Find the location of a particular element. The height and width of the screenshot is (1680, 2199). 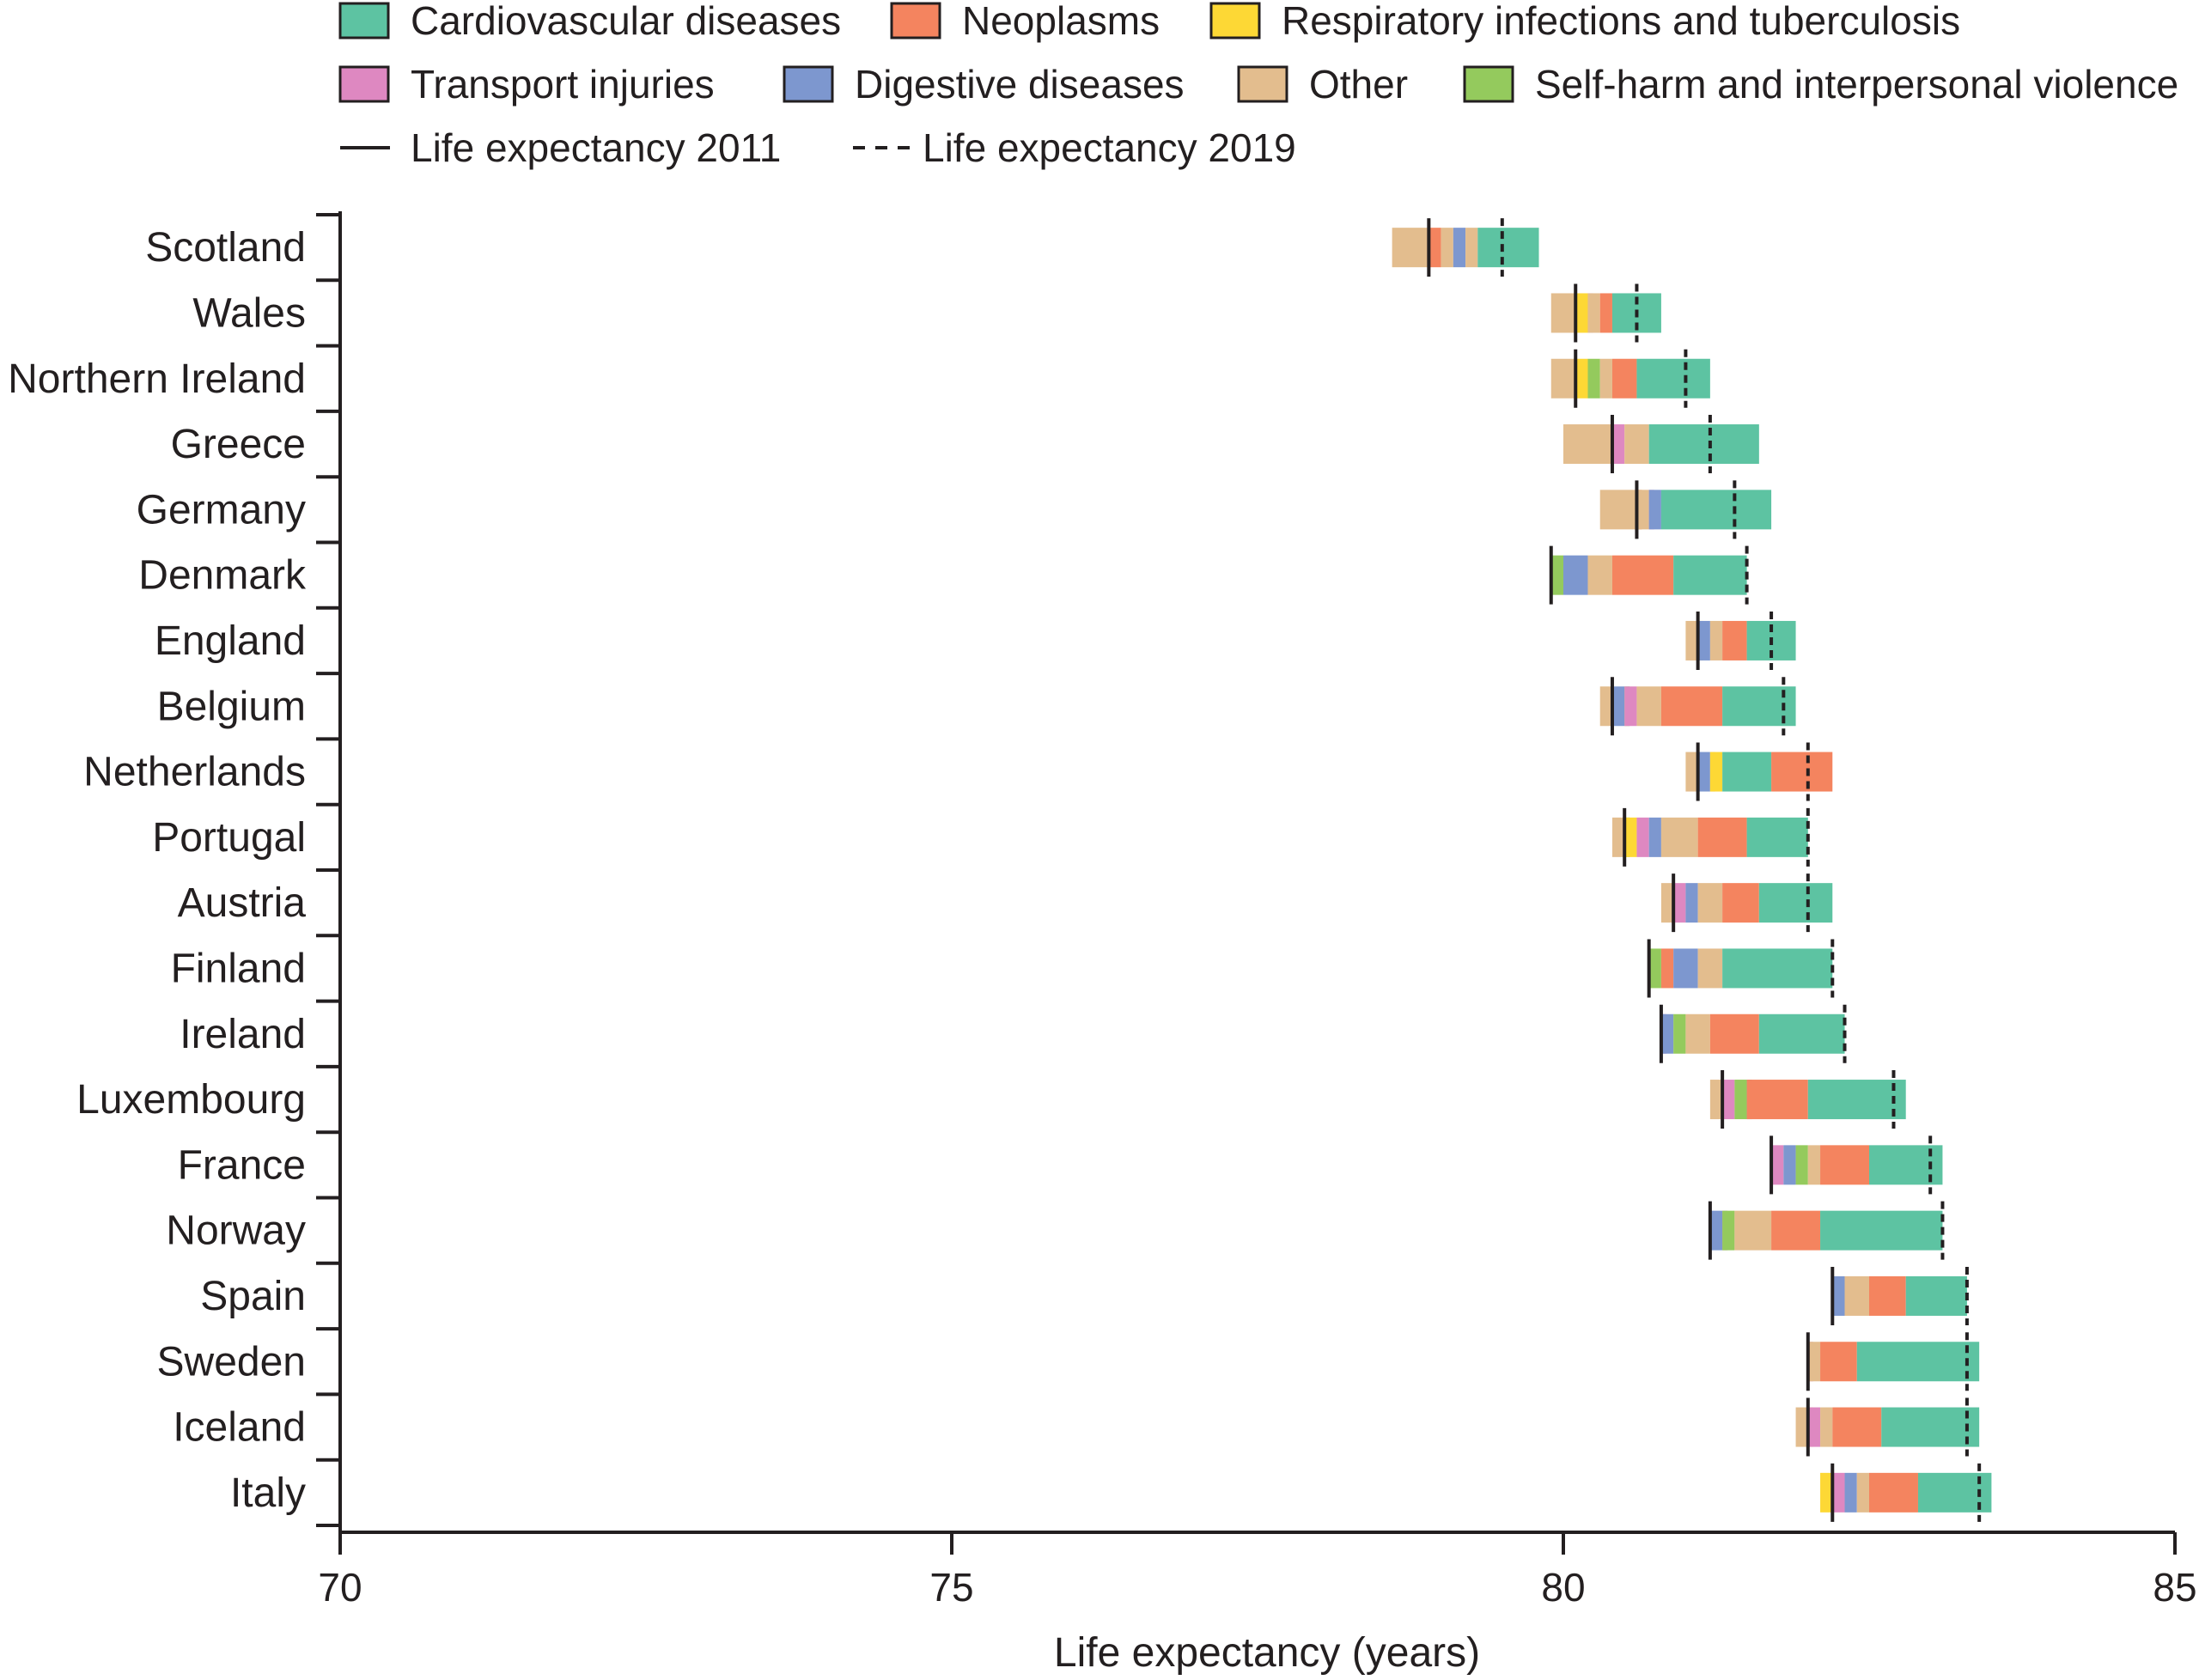

legend-label-selfharm: Self-harm and interpersonal violence is located at coordinates (1856, 85).